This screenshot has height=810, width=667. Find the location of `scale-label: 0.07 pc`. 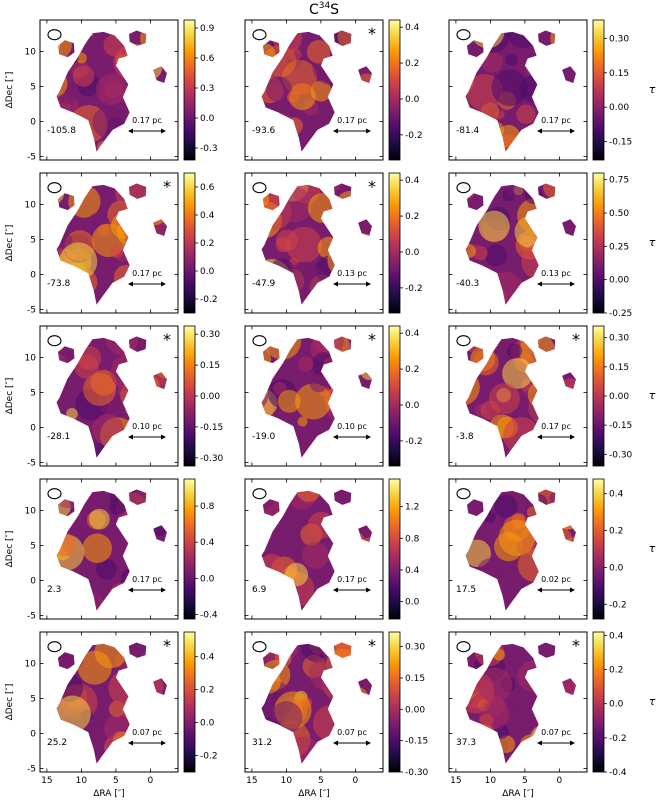

scale-label: 0.07 pc is located at coordinates (147, 732).